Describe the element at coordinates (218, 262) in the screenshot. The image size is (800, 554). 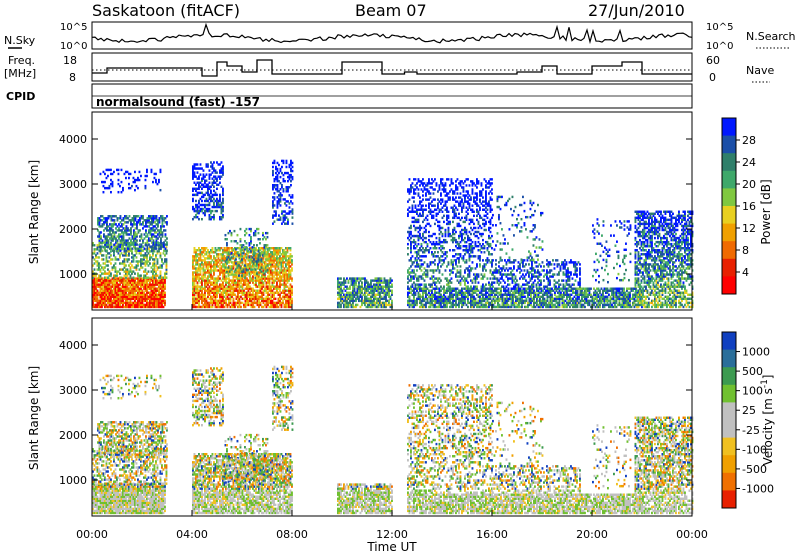
I see `power-cell-2048` at that location.